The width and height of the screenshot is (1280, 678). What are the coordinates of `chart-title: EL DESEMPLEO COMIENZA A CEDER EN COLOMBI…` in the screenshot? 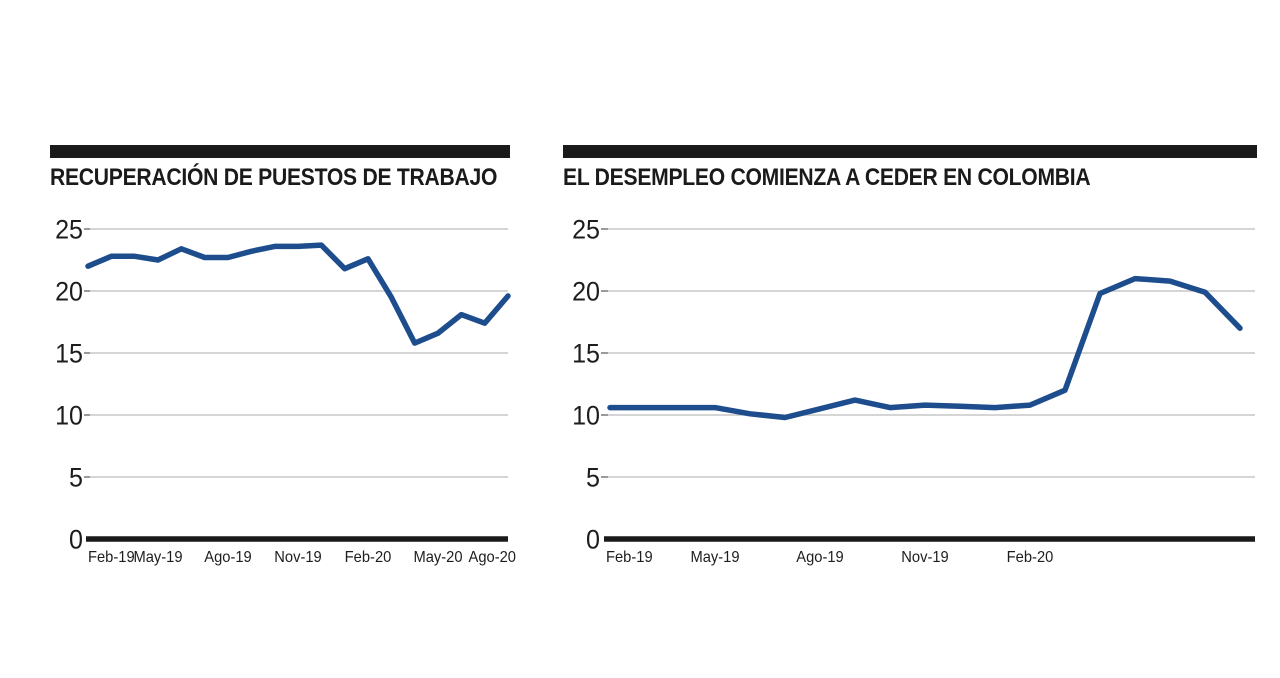 It's located at (827, 177).